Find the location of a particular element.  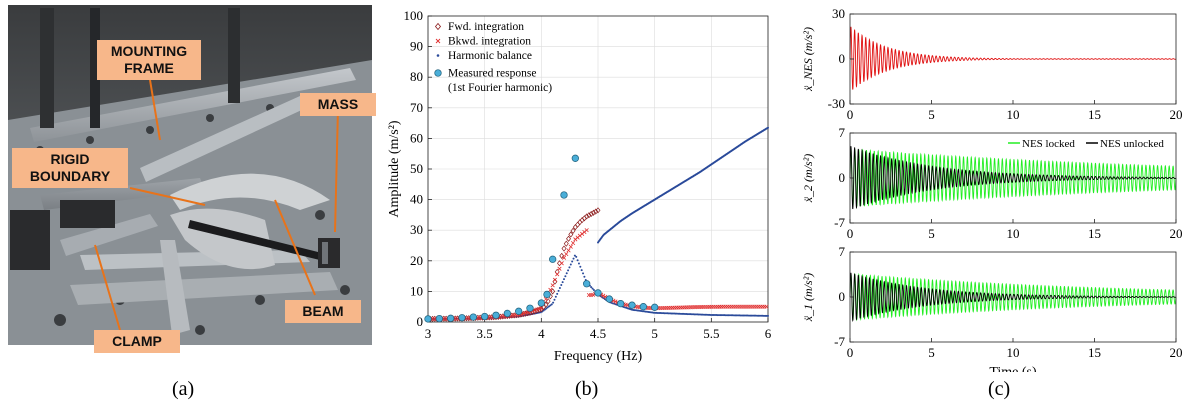

x-tick-label: 3.5 is located at coordinates (485, 333).